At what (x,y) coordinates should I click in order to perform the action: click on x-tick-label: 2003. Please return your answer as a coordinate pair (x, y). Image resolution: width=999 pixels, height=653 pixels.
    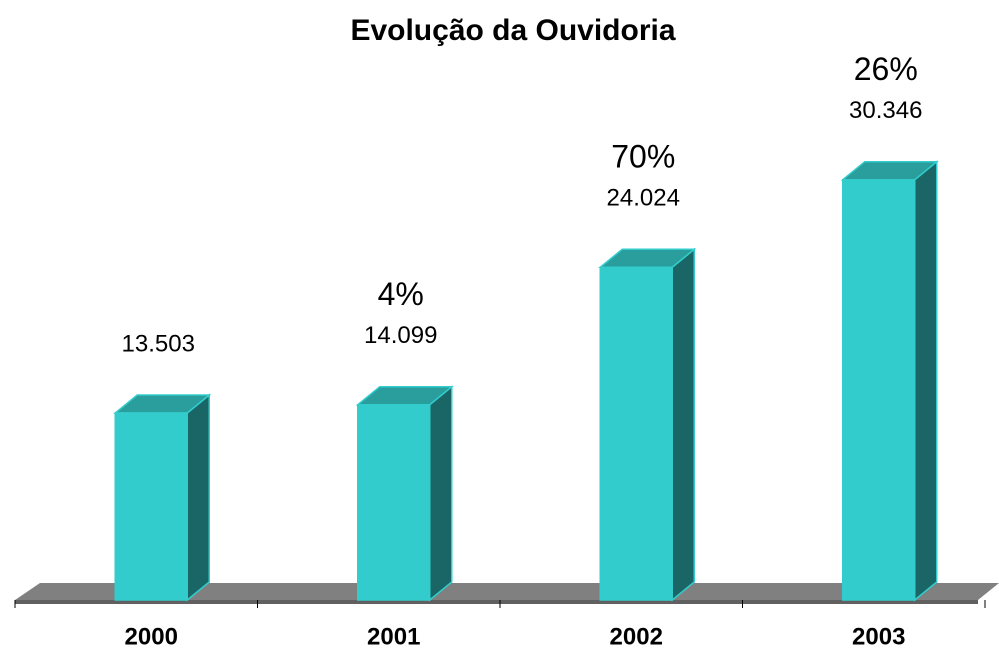
    Looking at the image, I should click on (878, 636).